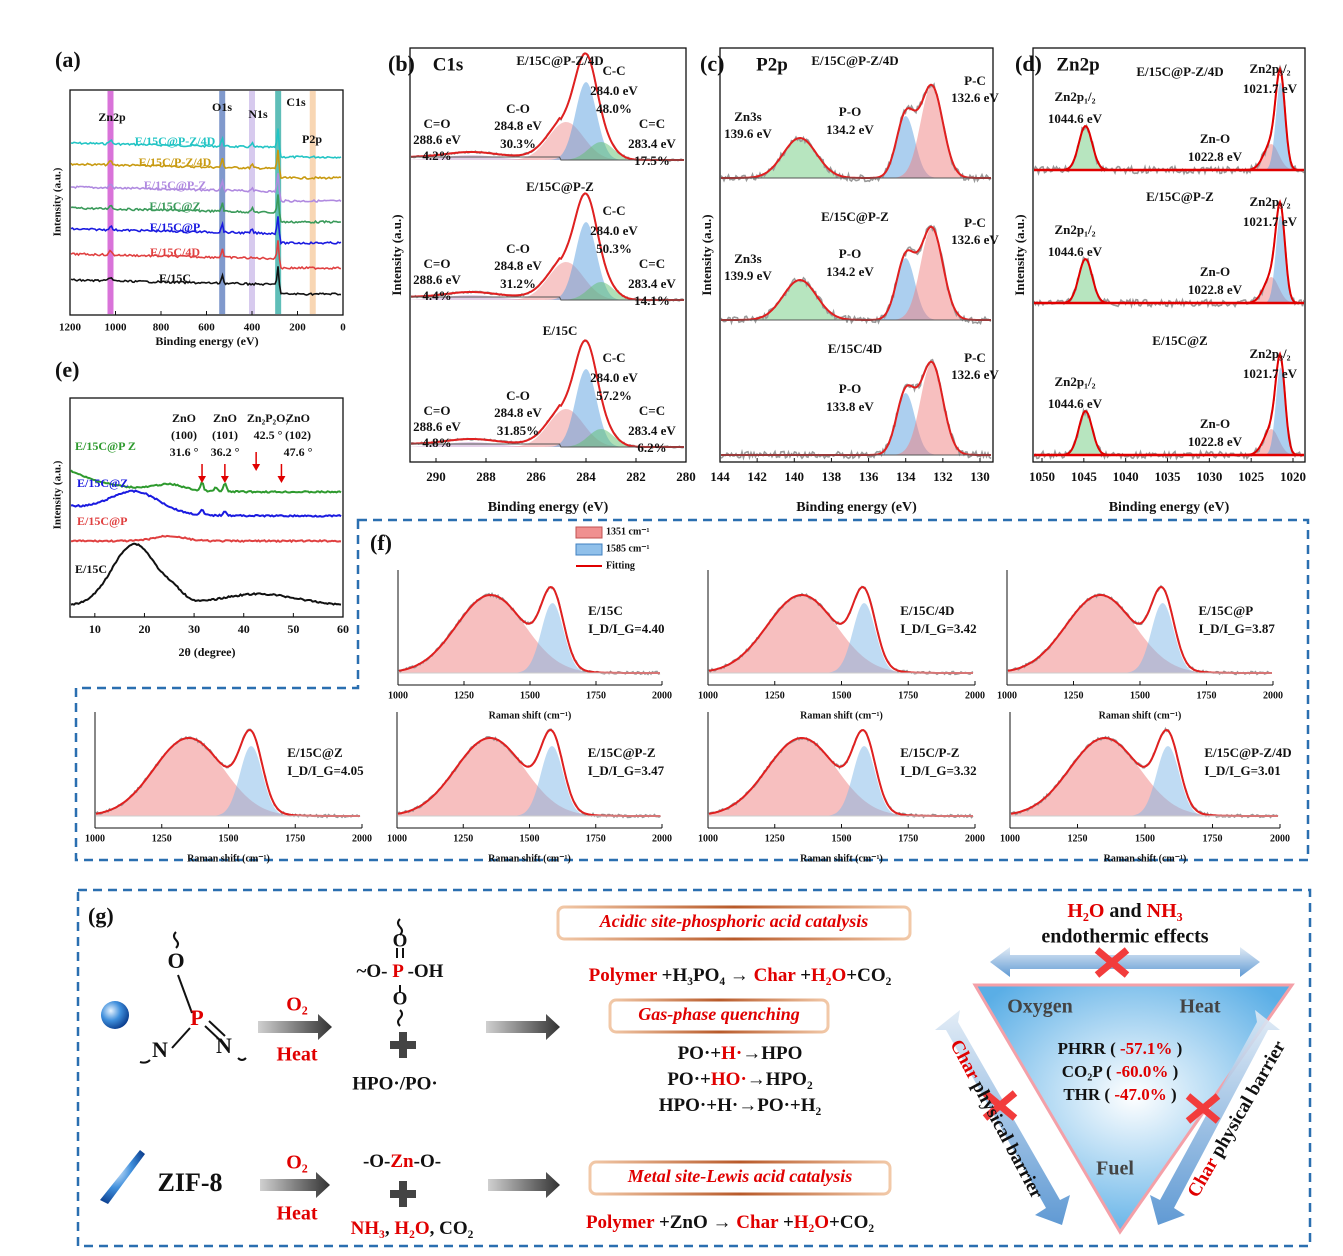 The image size is (1343, 1256). Describe the element at coordinates (1169, 507) in the screenshot. I see `x-axis-label: Binding energy (eV)` at that location.